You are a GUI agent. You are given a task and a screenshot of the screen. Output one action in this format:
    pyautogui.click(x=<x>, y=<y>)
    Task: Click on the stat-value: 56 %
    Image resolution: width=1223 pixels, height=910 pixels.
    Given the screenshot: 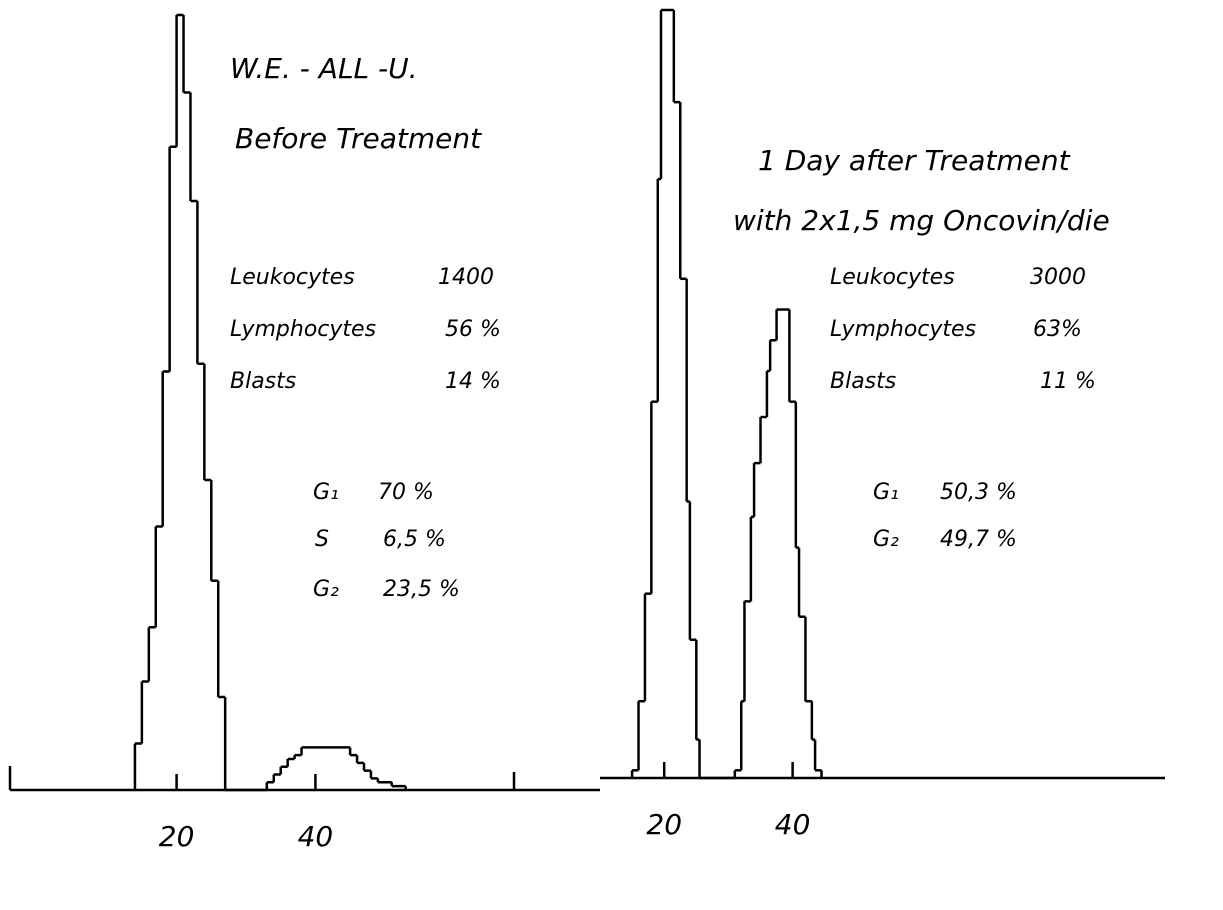 What is the action you would take?
    pyautogui.click(x=473, y=329)
    